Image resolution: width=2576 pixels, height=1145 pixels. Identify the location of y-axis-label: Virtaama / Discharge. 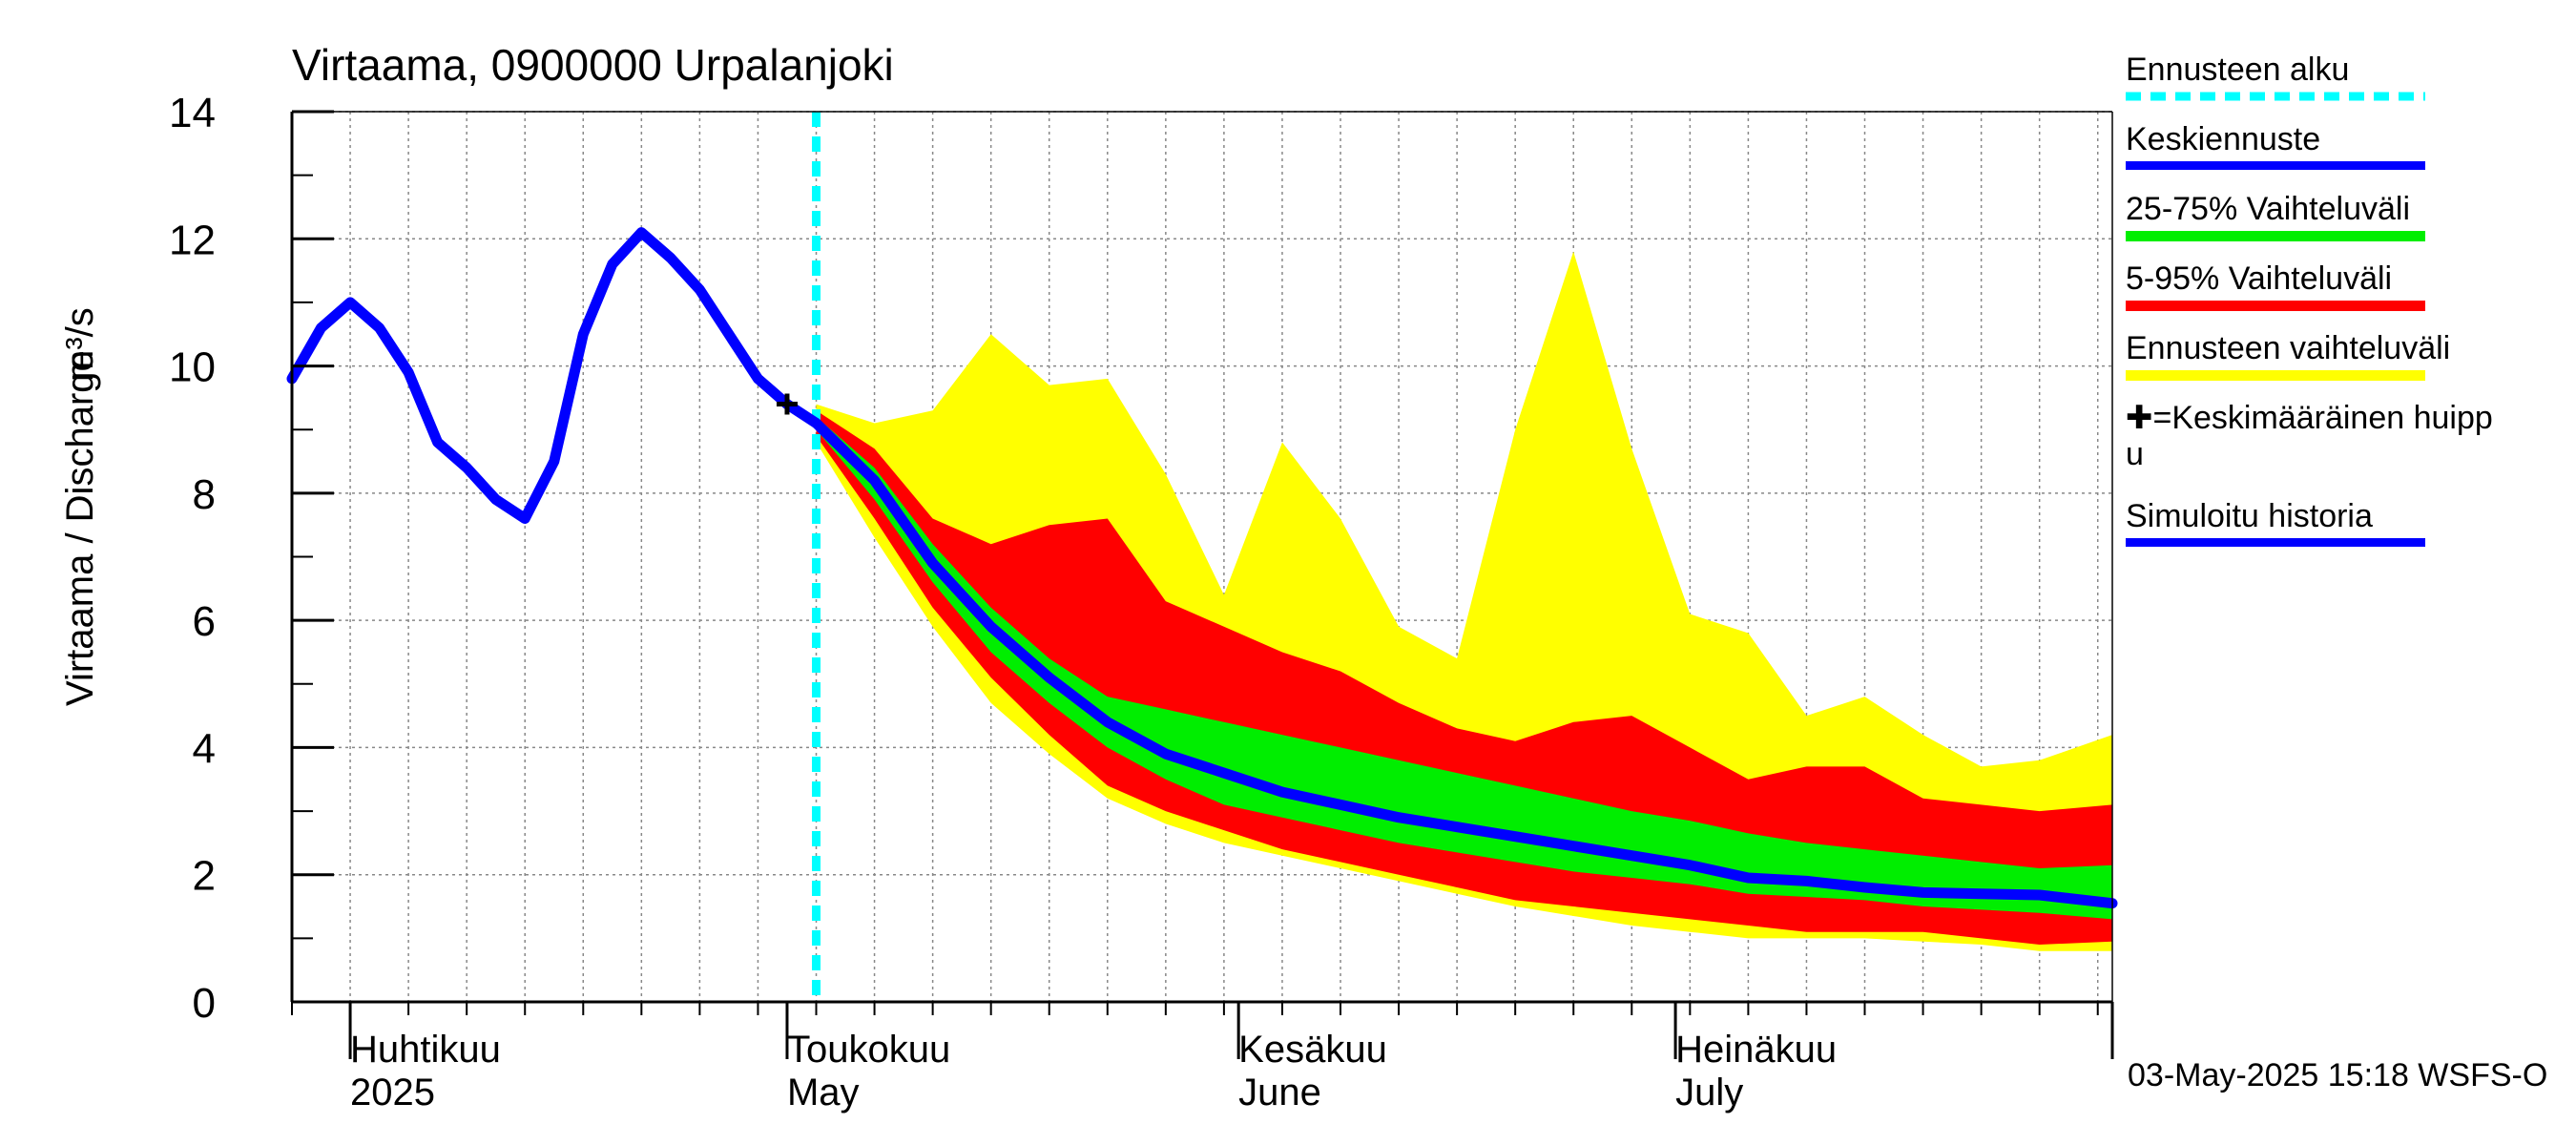
(80, 528).